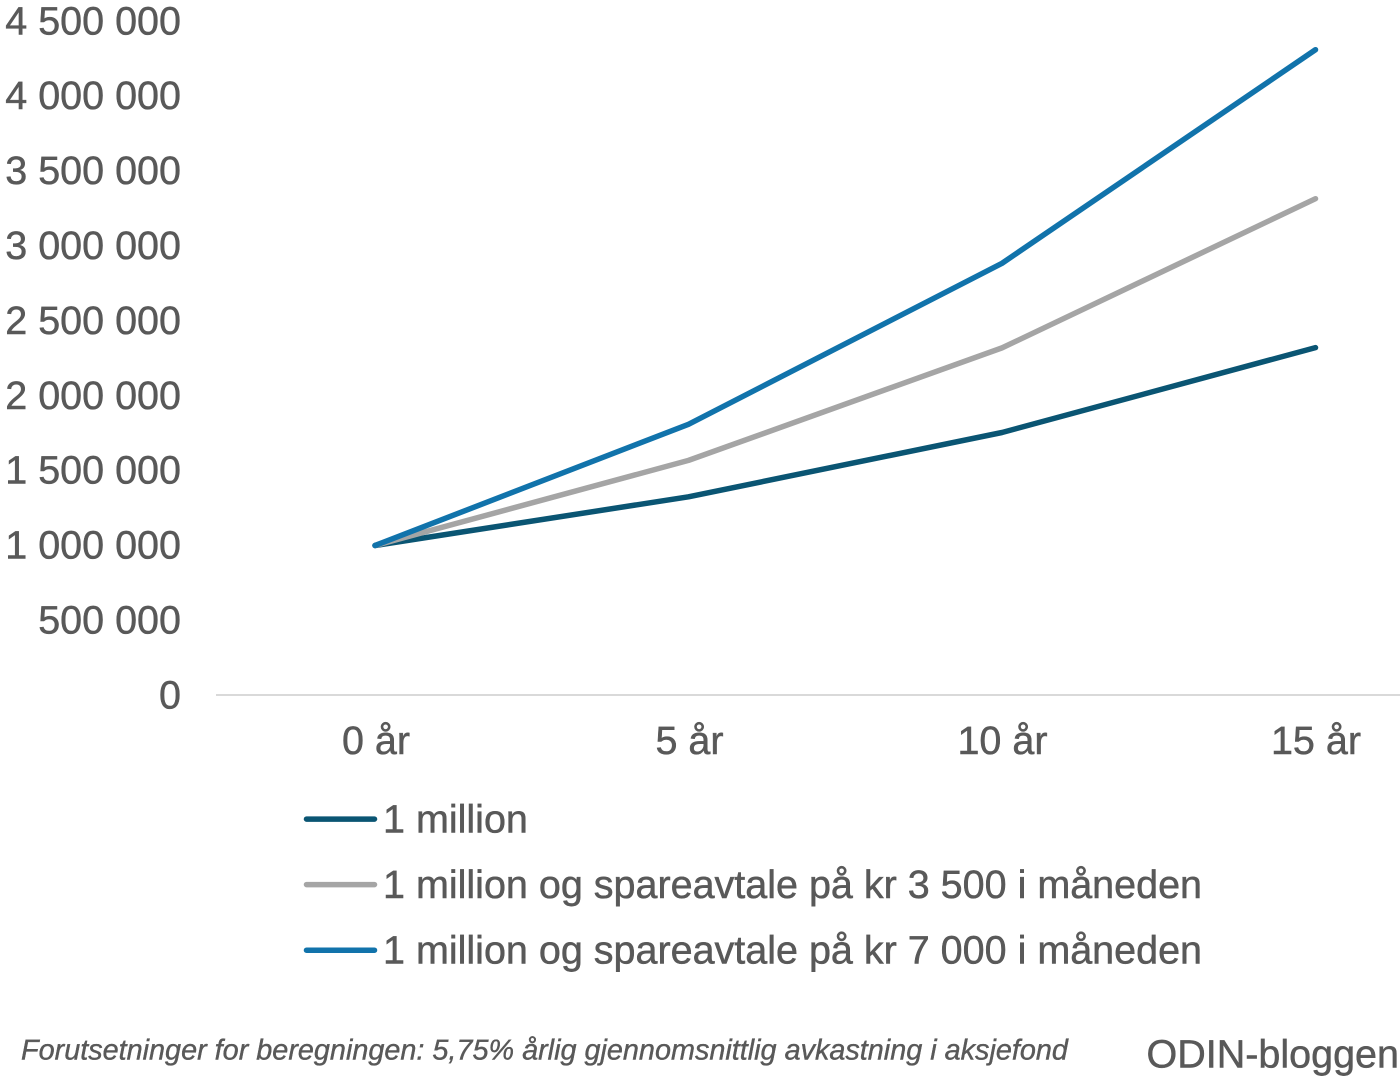 The width and height of the screenshot is (1400, 1081). What do you see at coordinates (93, 171) in the screenshot?
I see `svg-text: 3 500 000` at bounding box center [93, 171].